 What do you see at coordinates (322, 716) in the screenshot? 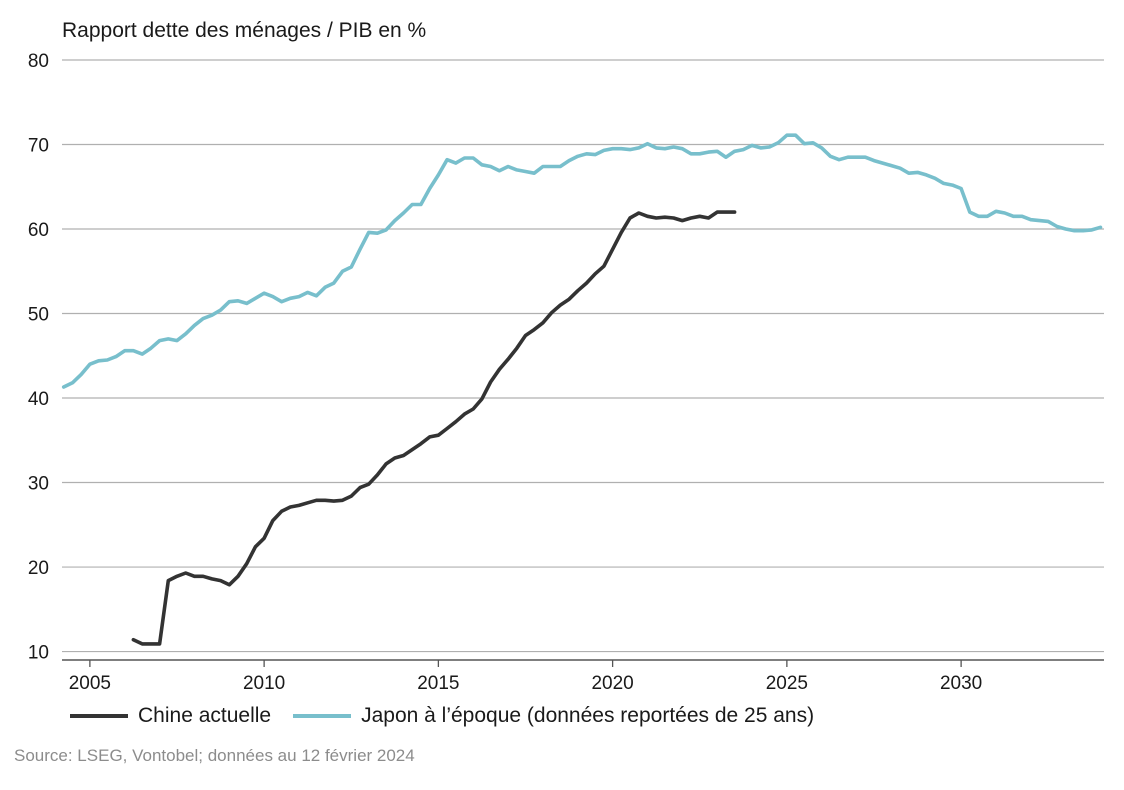
I see `legend-swatch-japon` at bounding box center [322, 716].